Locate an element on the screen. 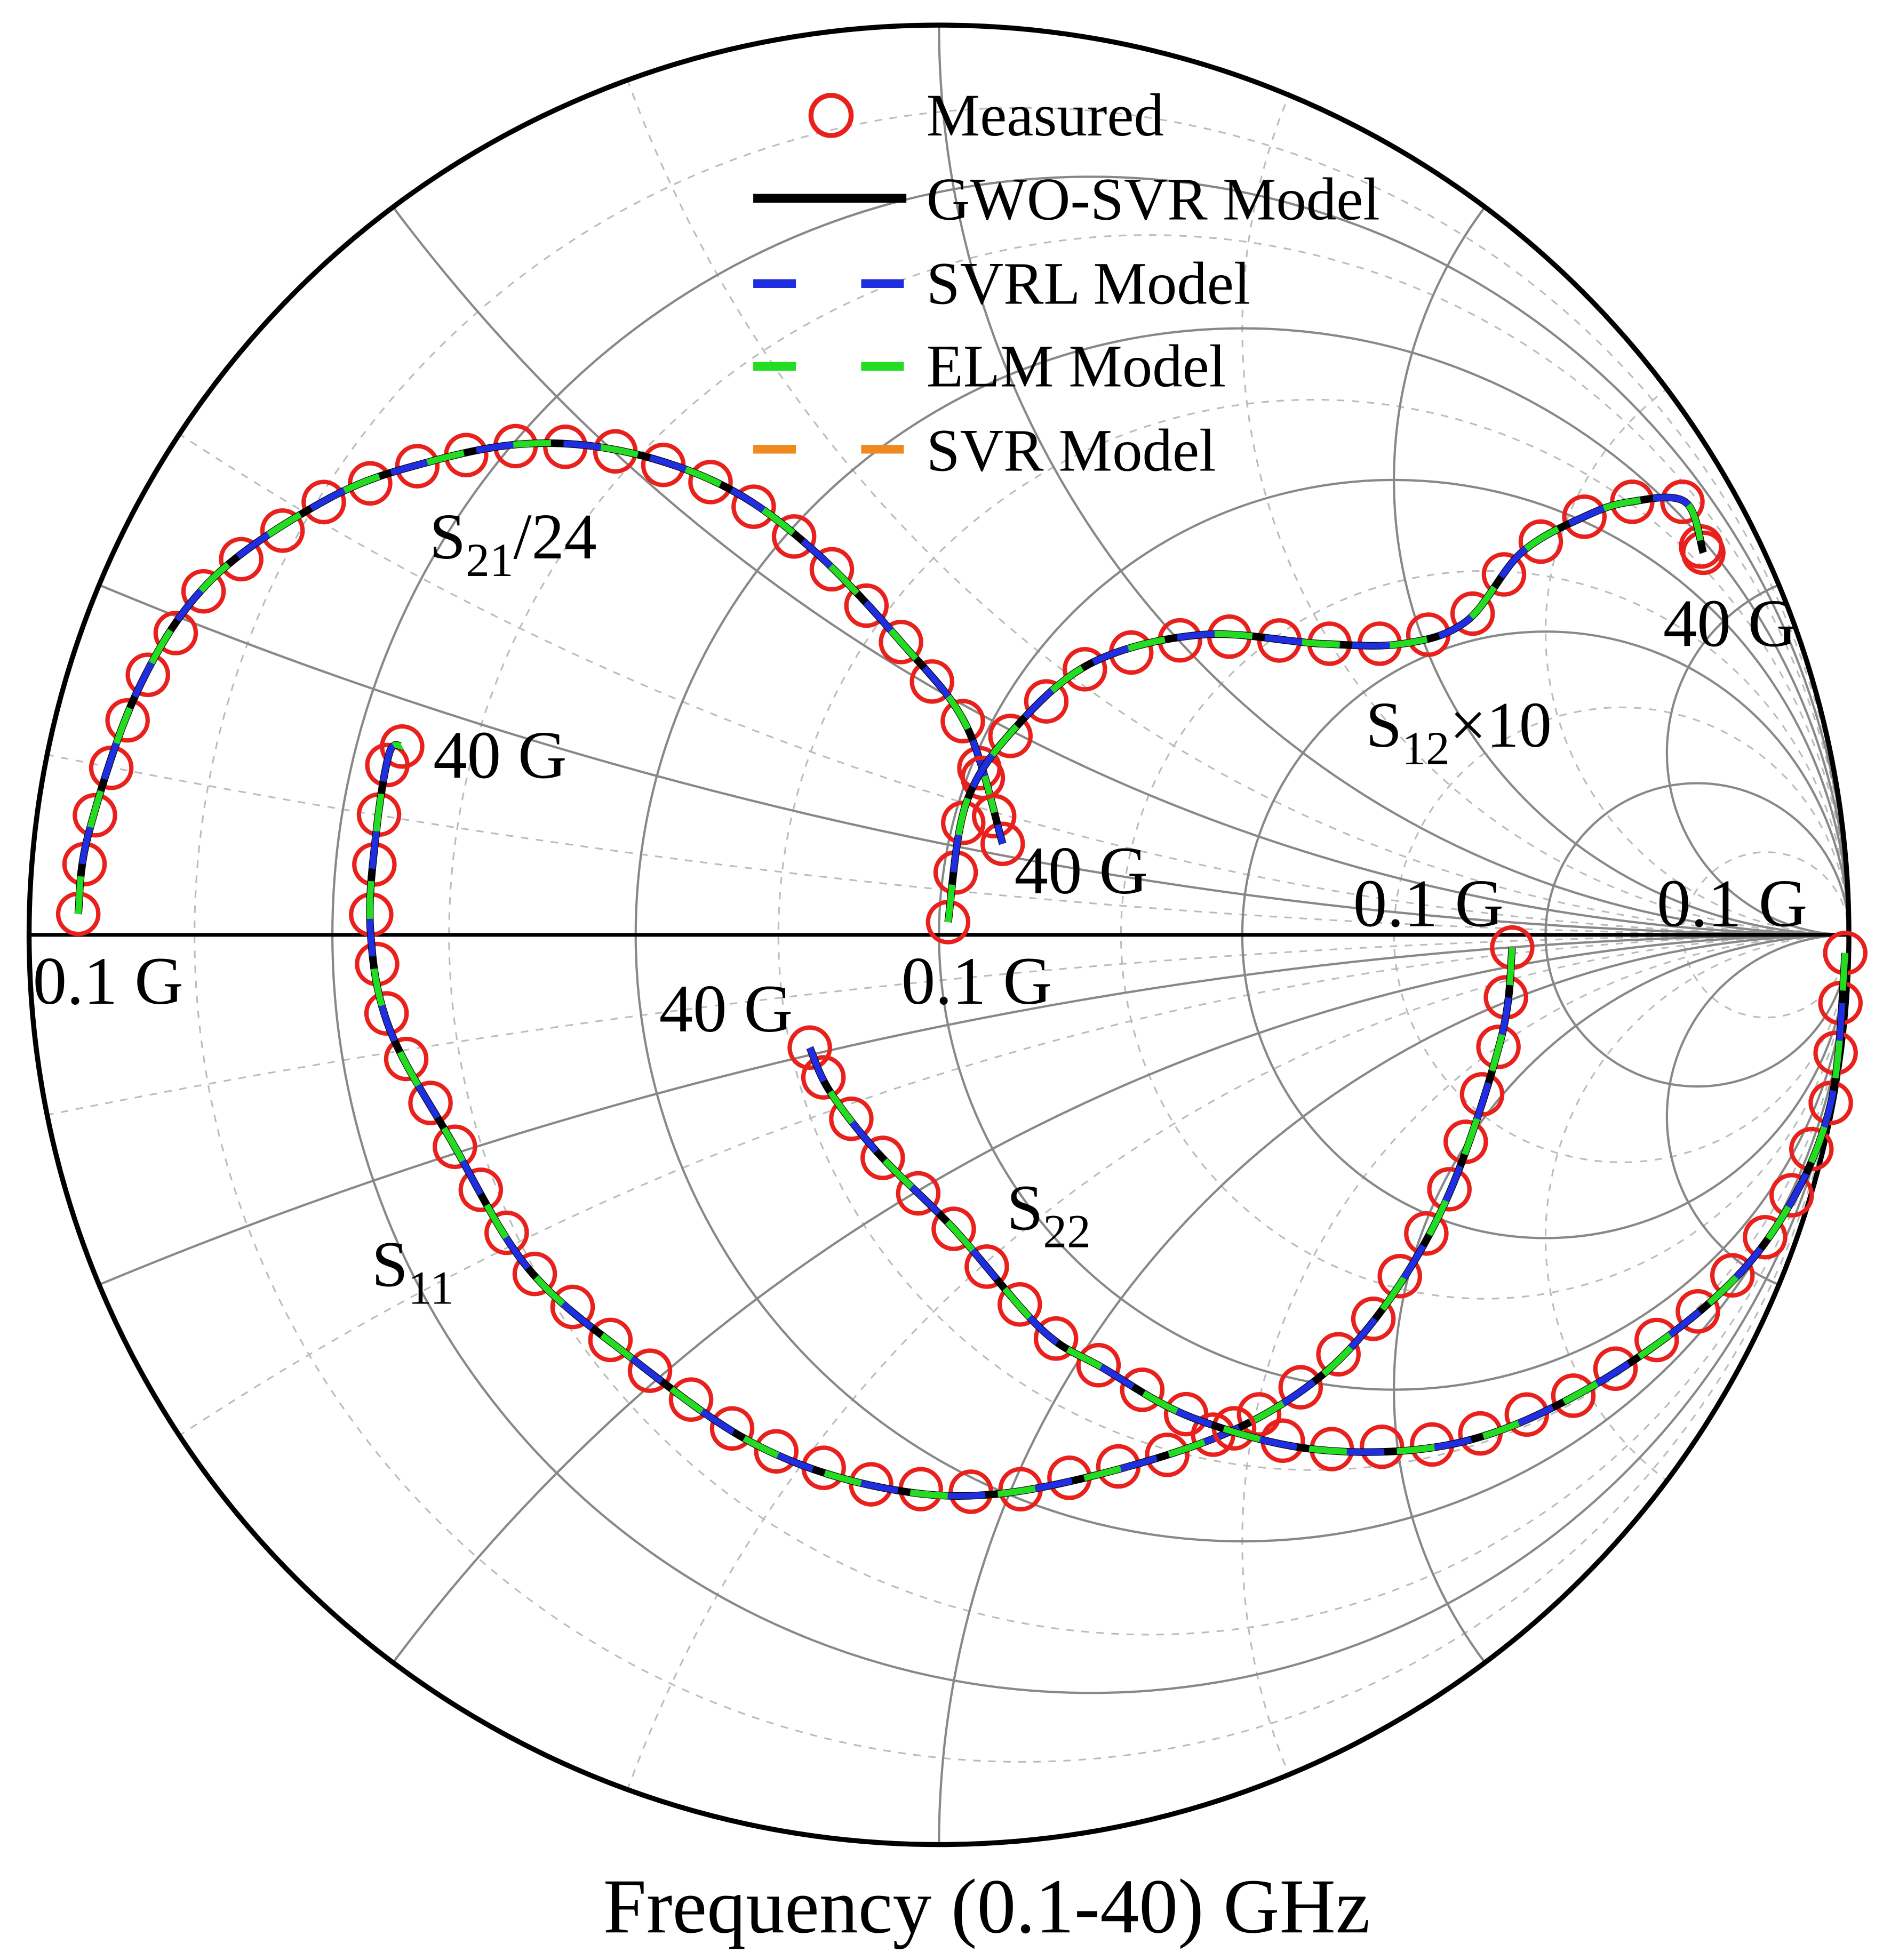 The width and height of the screenshot is (1883, 1960). s11-end-label: 40 G is located at coordinates (500, 755).